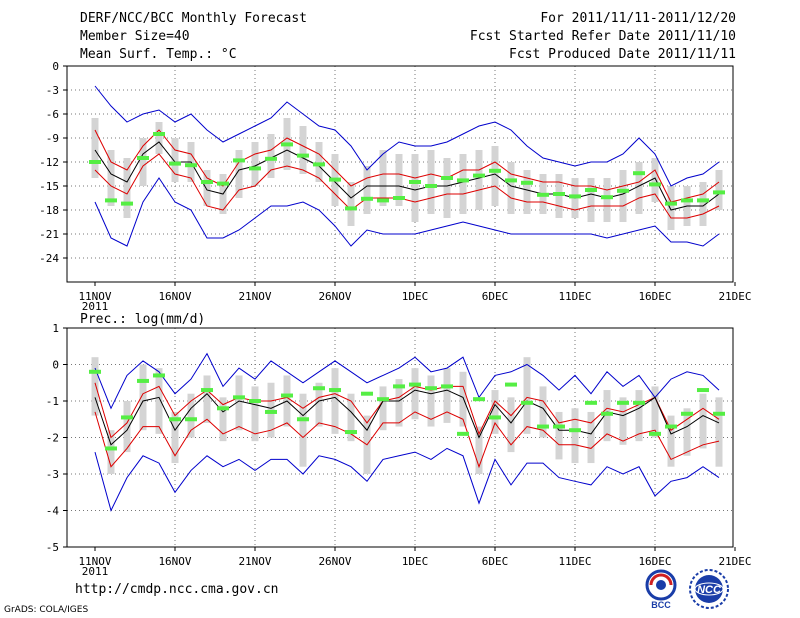  What do you see at coordinates (52, 438) in the screenshot?
I see `y-tick-label: -2` at bounding box center [52, 438].